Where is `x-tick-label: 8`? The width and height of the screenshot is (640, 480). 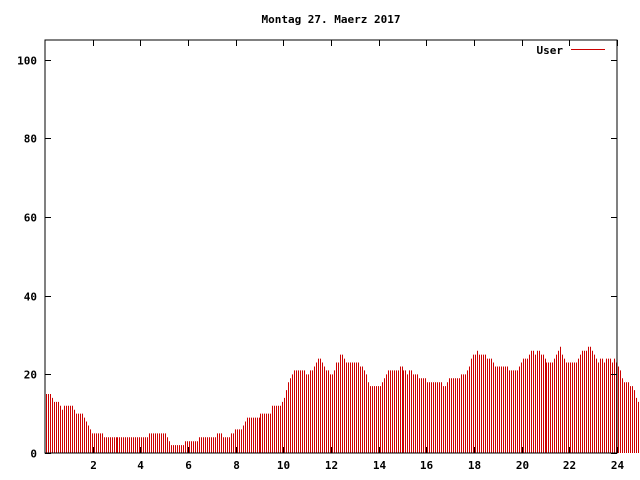
x-tick-label: 8 is located at coordinates (236, 465).